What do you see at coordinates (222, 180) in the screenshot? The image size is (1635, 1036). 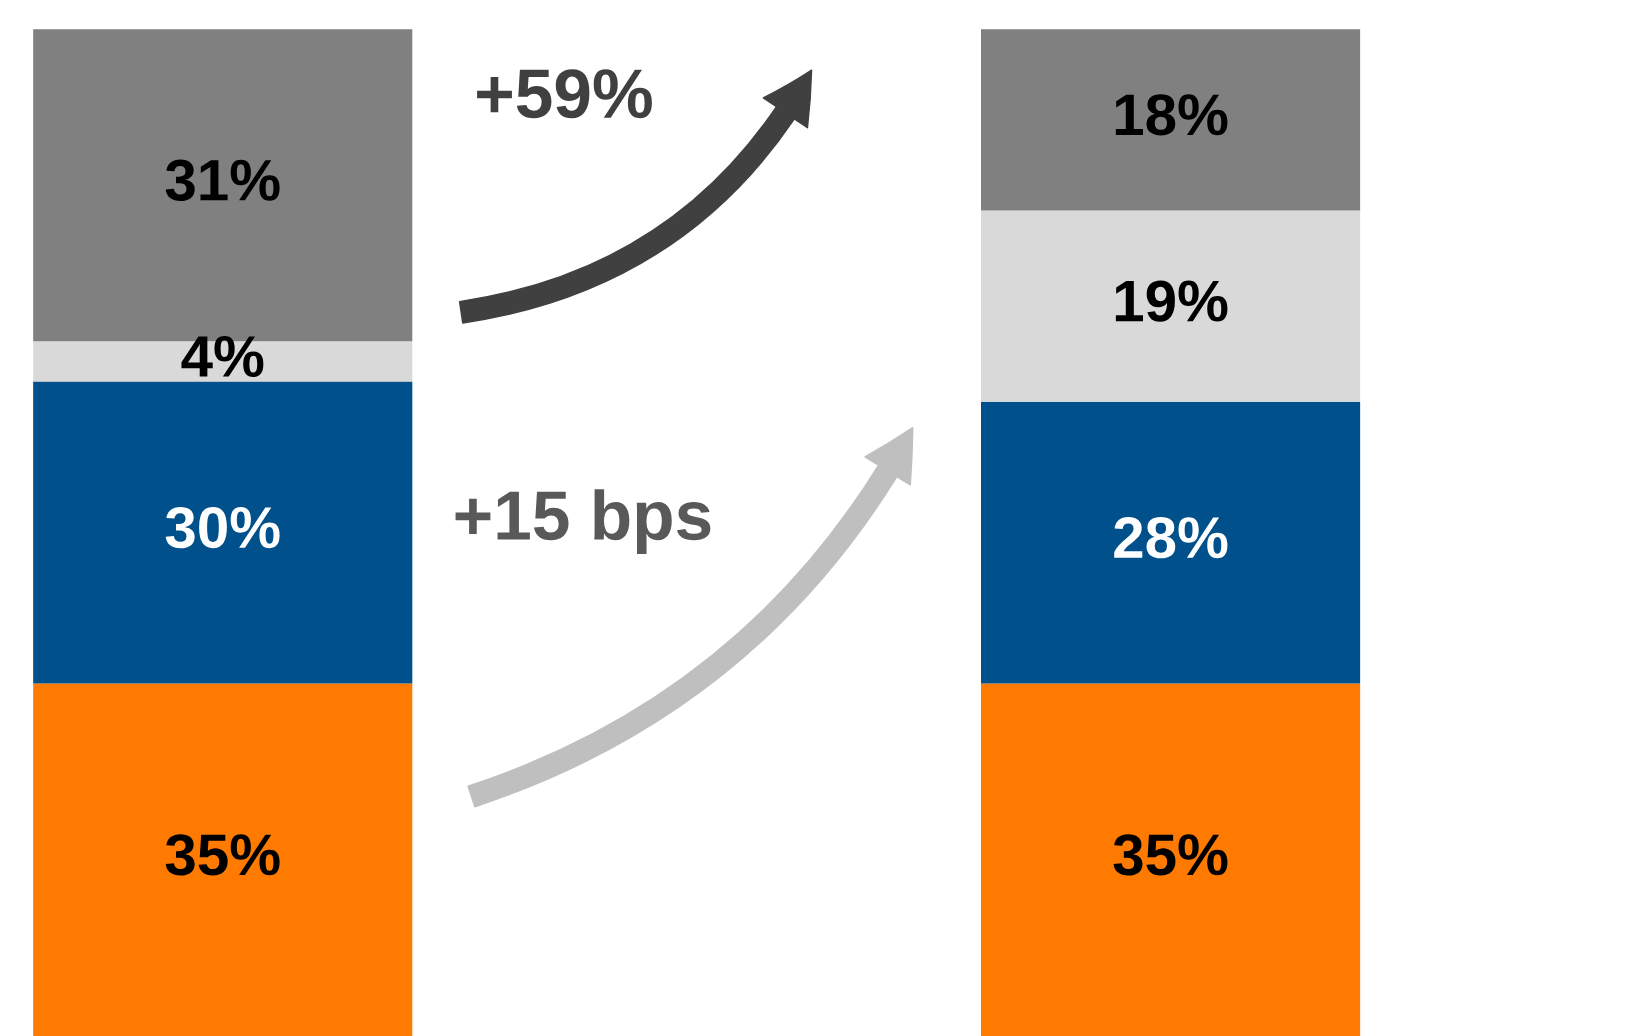 I see `data-label: 31%` at bounding box center [222, 180].